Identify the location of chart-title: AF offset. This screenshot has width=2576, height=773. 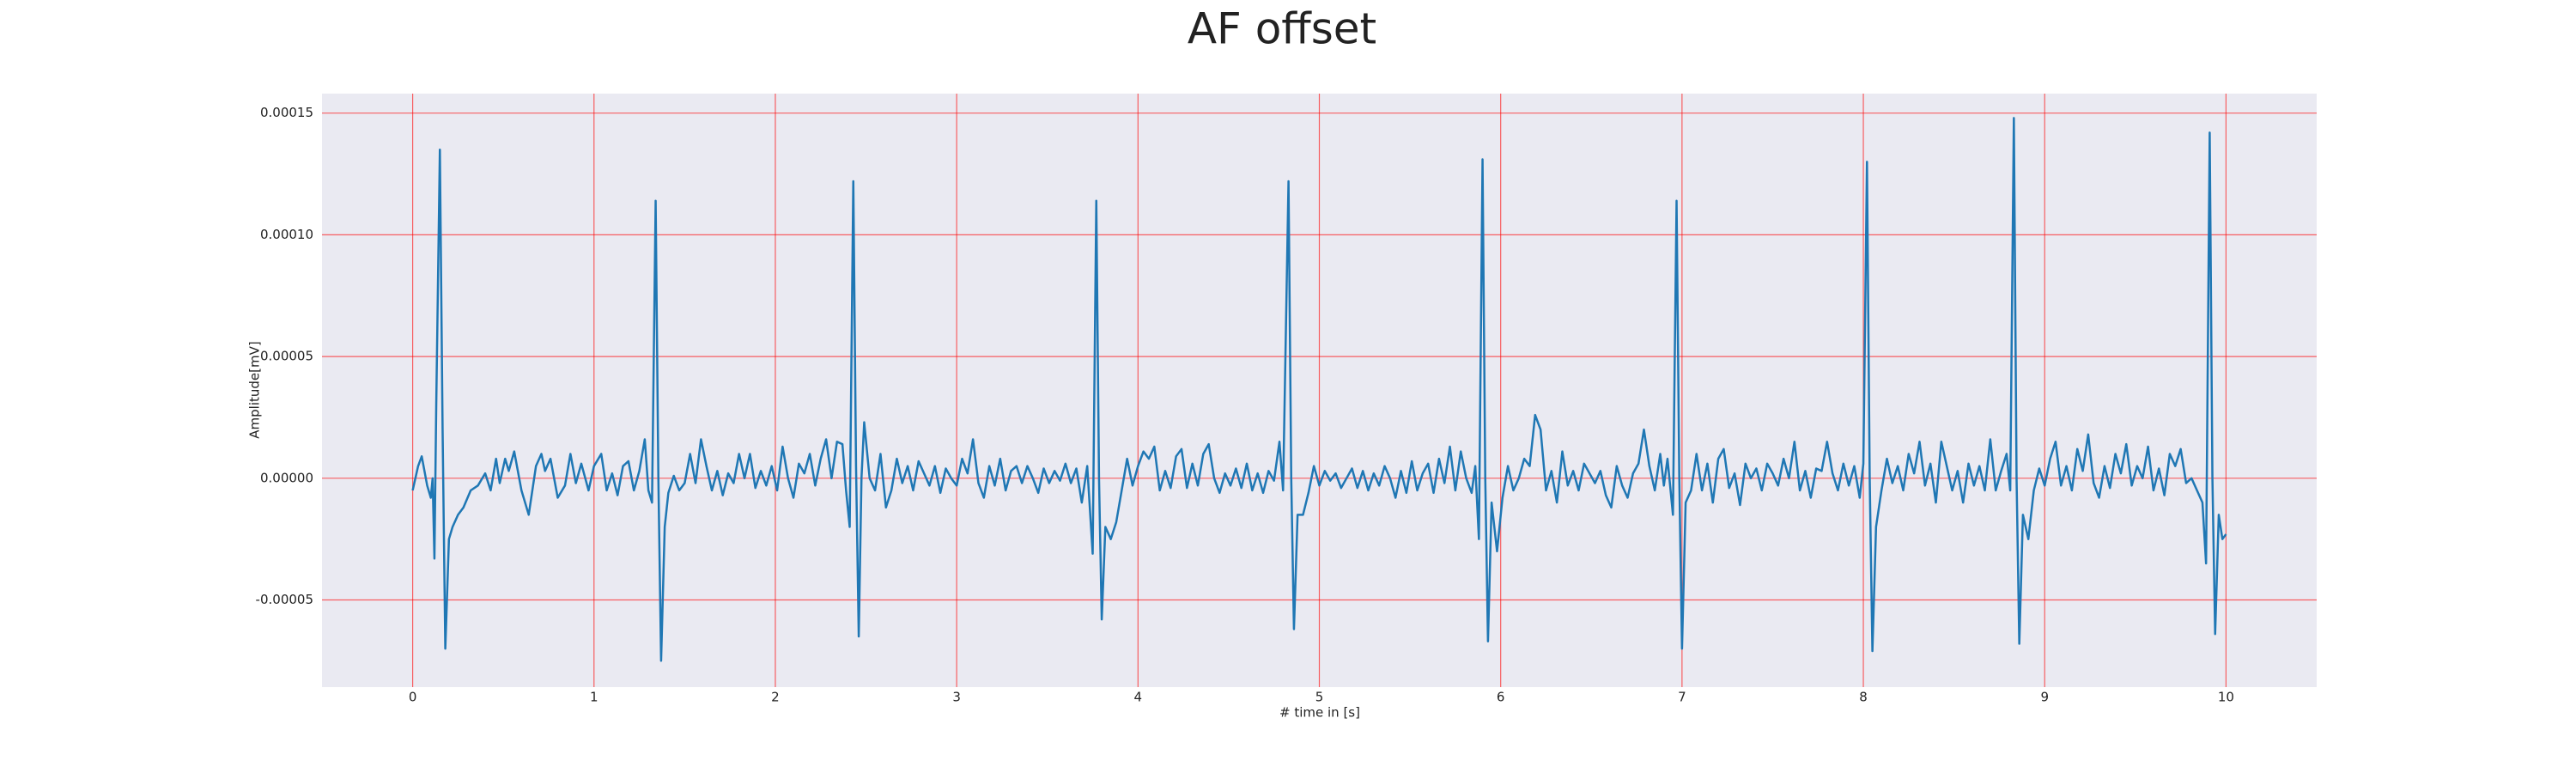
(1282, 29).